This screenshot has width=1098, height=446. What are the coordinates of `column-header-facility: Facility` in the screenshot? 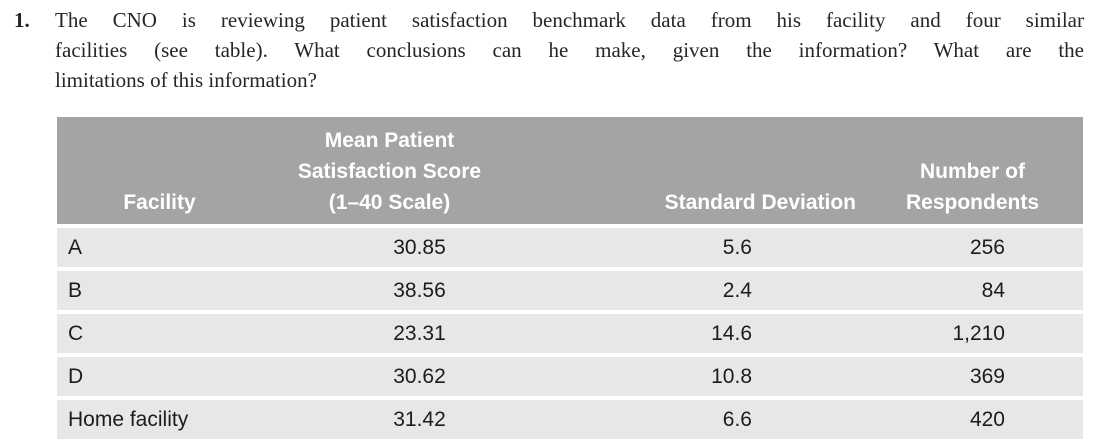 It's located at (159, 170).